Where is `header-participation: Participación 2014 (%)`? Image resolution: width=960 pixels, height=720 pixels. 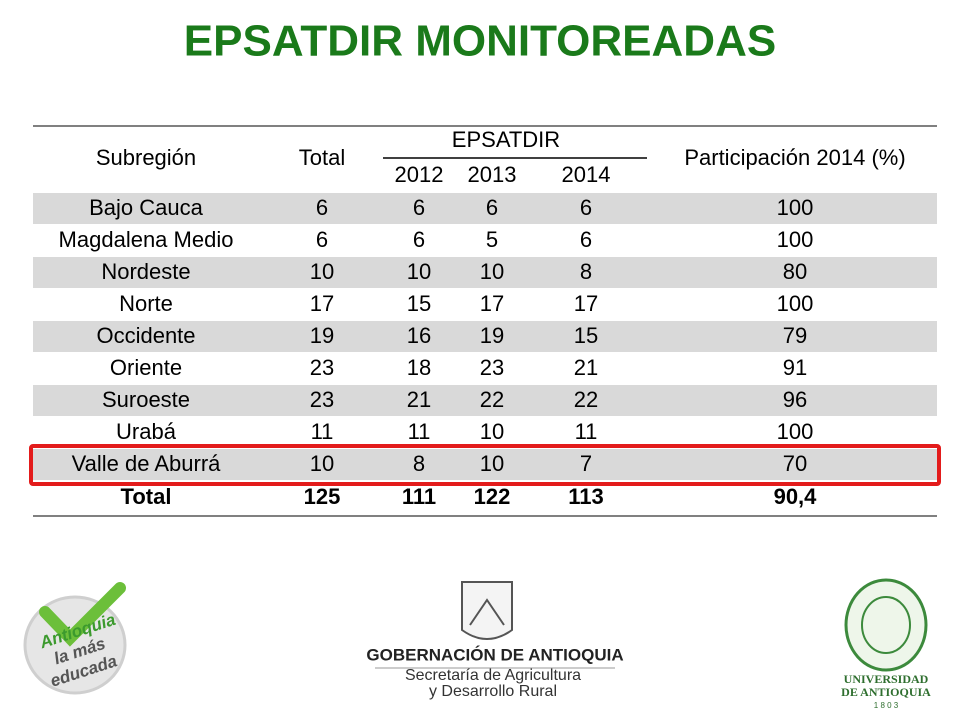
header-participation: Participación 2014 (%) is located at coordinates (794, 157).